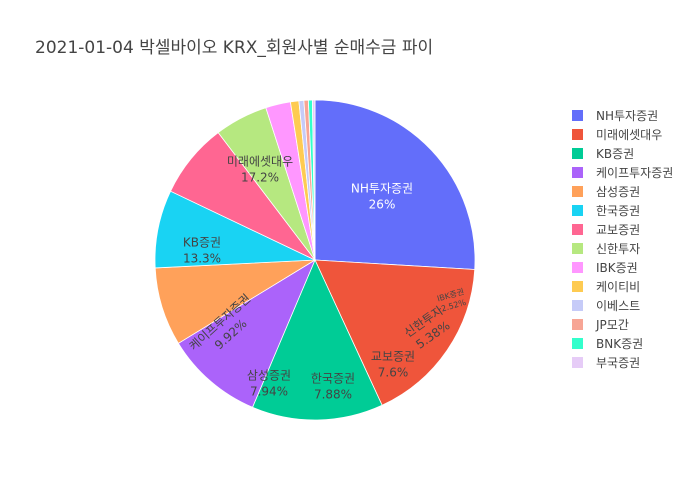 The height and width of the screenshot is (500, 700). Describe the element at coordinates (269, 383) in the screenshot. I see `slice-label-4: 삼성증권 7.94%` at that location.